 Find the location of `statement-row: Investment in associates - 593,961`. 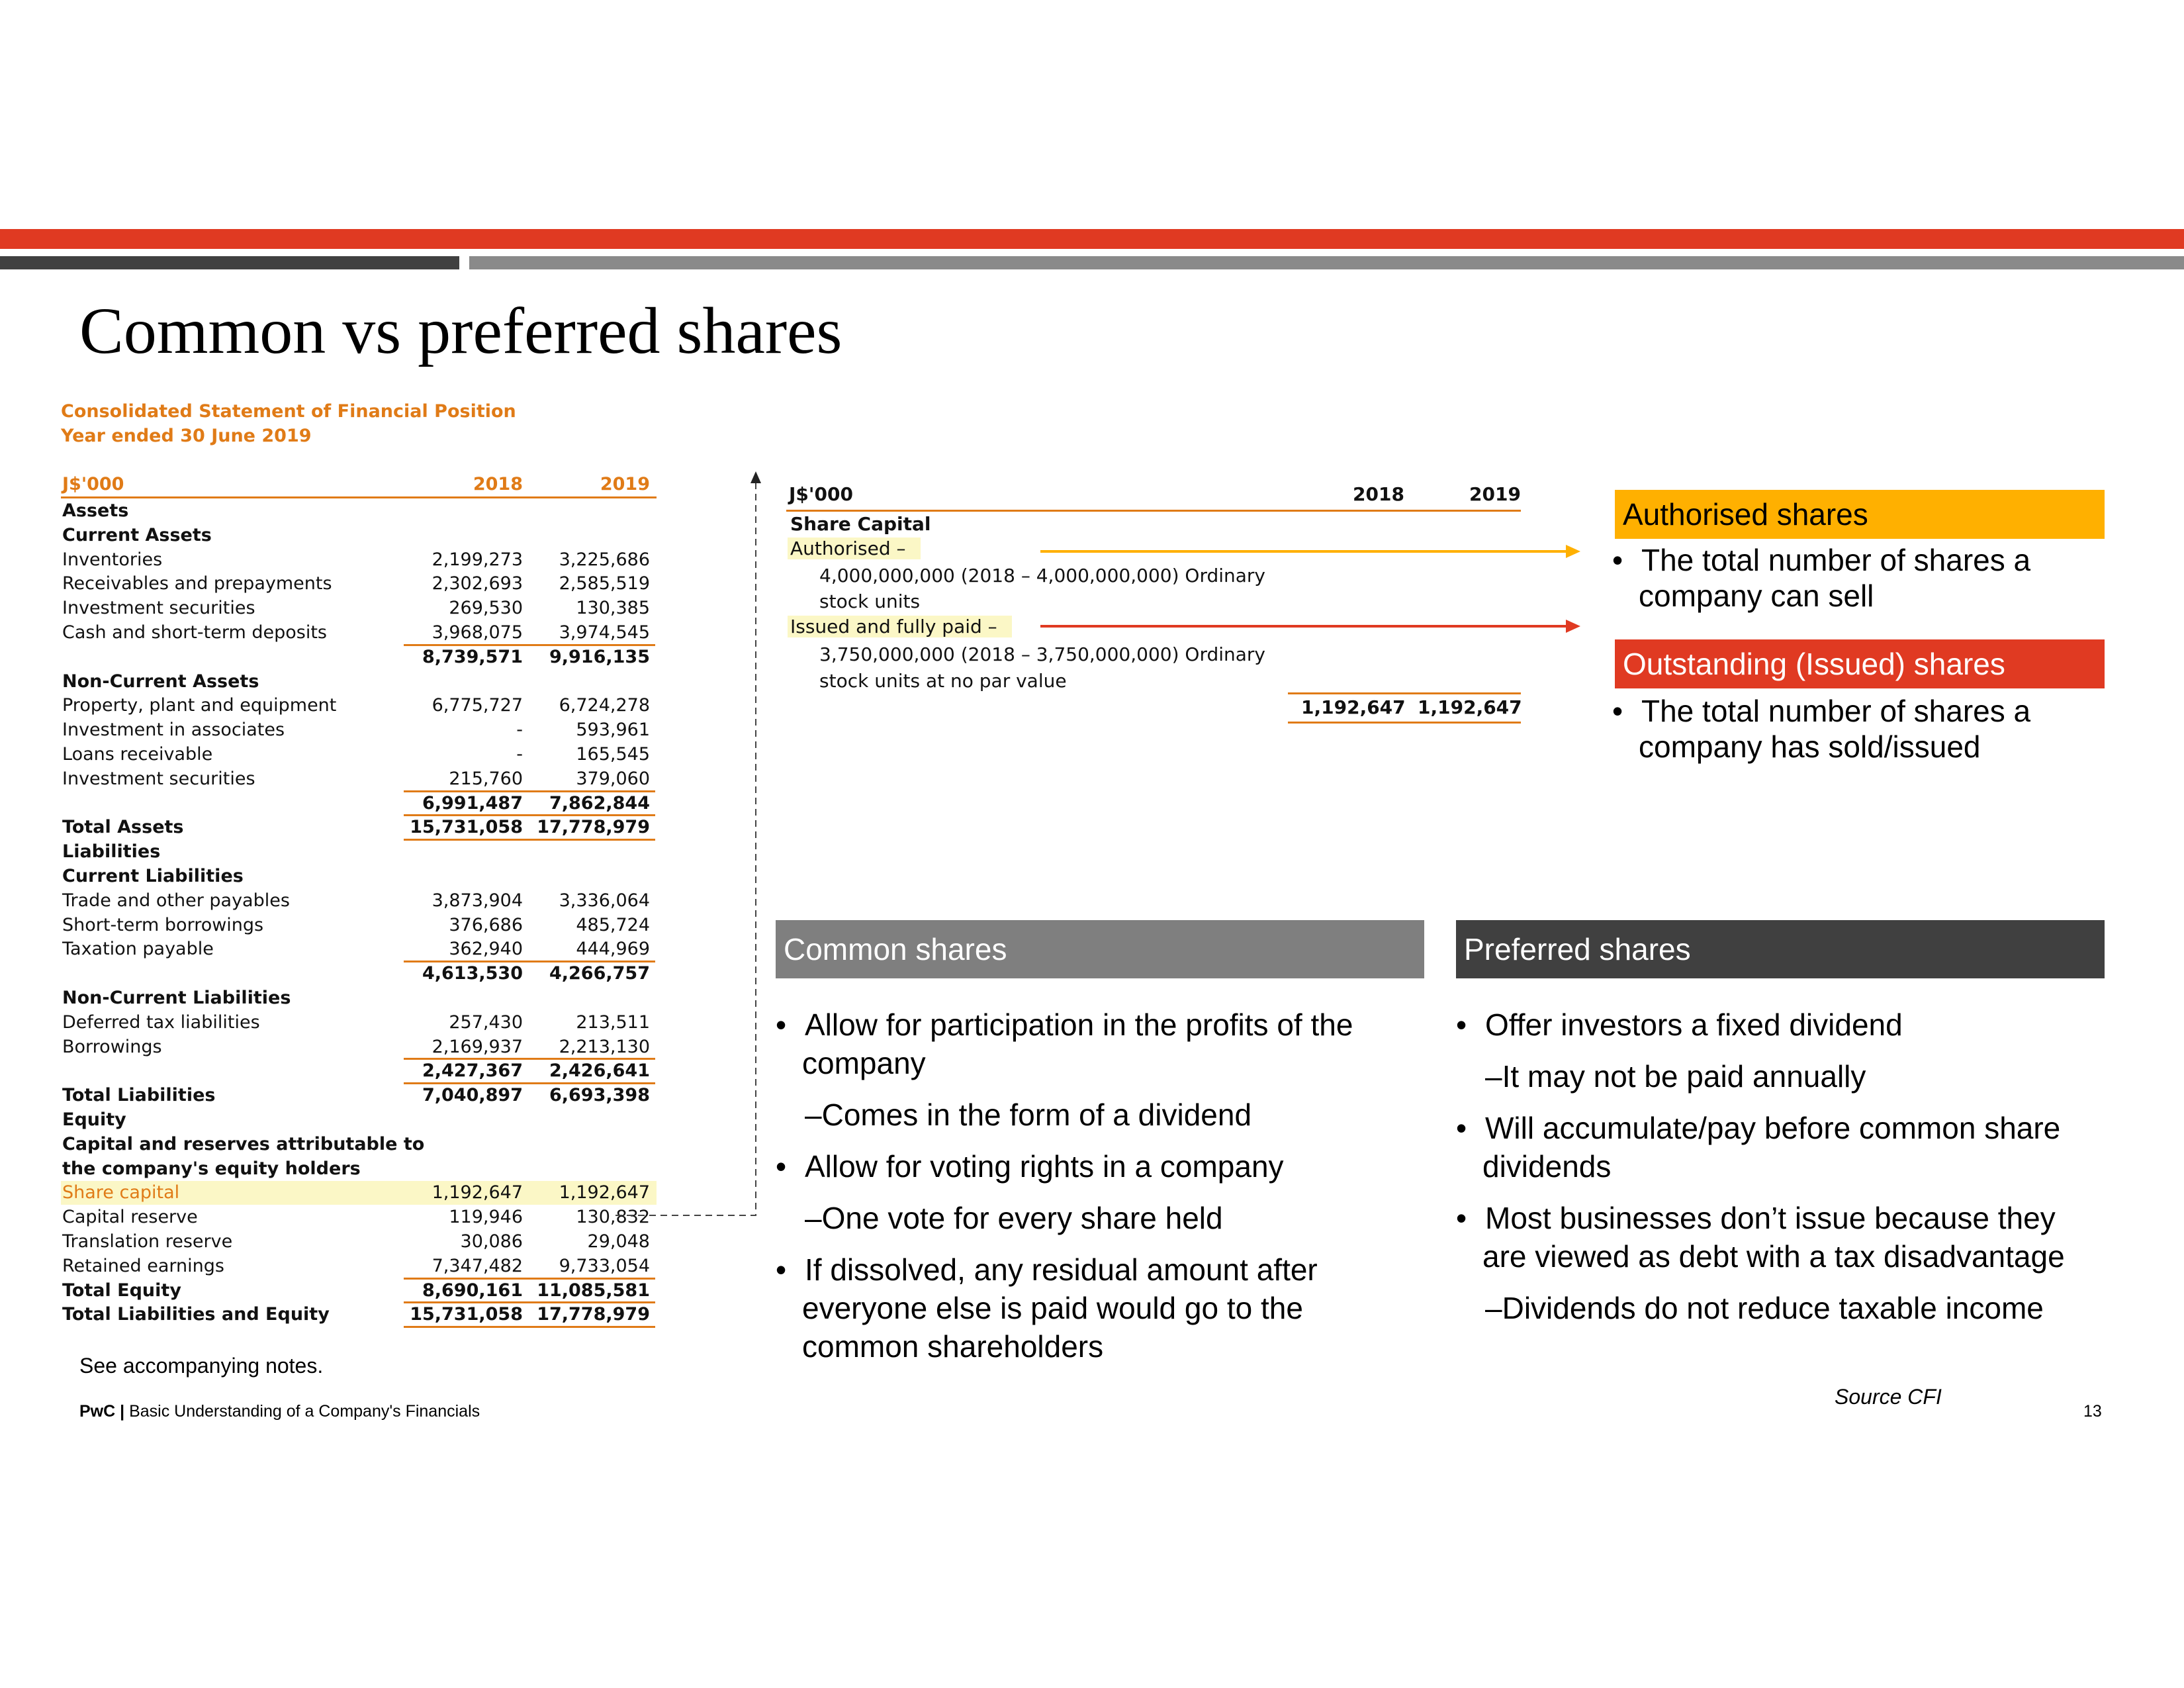

statement-row: Investment in associates - 593,961 is located at coordinates (359, 730).